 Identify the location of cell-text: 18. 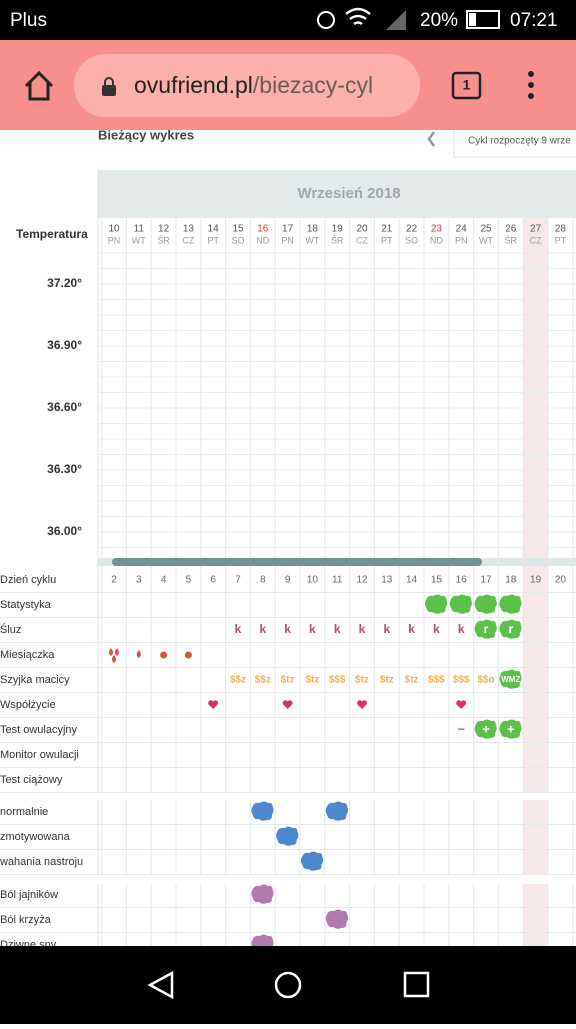
(511, 580).